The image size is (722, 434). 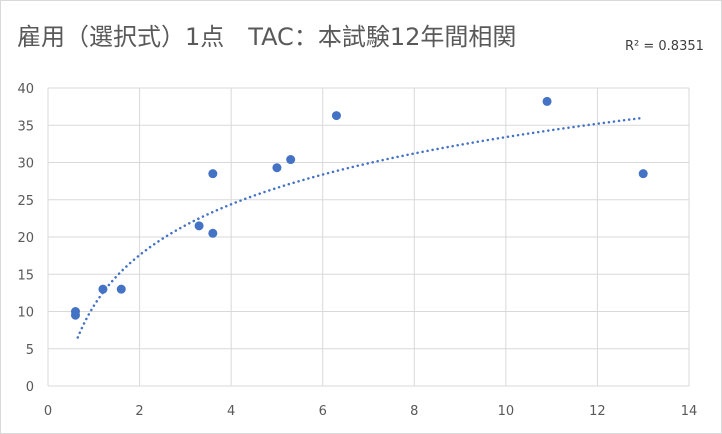 What do you see at coordinates (25, 201) in the screenshot?
I see `y-tick-label: 25` at bounding box center [25, 201].